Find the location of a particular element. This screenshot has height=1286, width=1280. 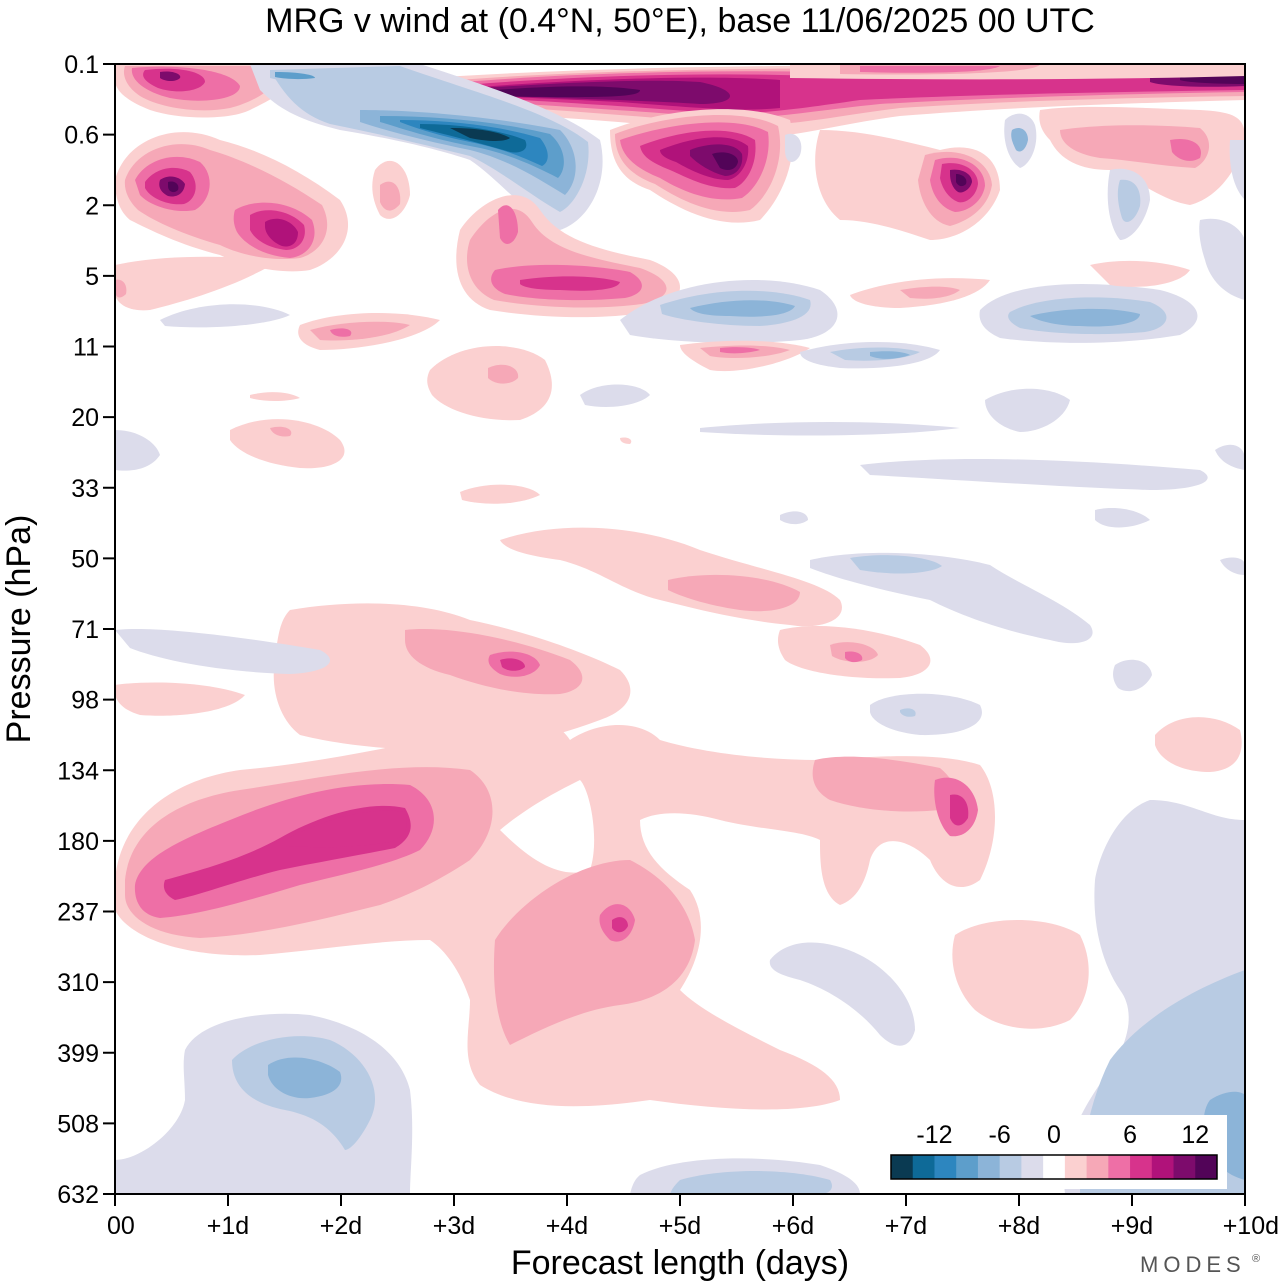

negative-near-0.6hPa is located at coordinates (426, 147).